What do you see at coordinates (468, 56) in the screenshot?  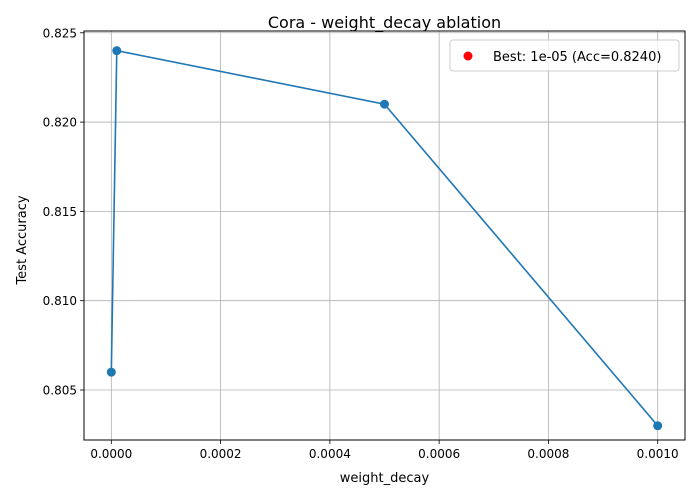 I see `legend-marker` at bounding box center [468, 56].